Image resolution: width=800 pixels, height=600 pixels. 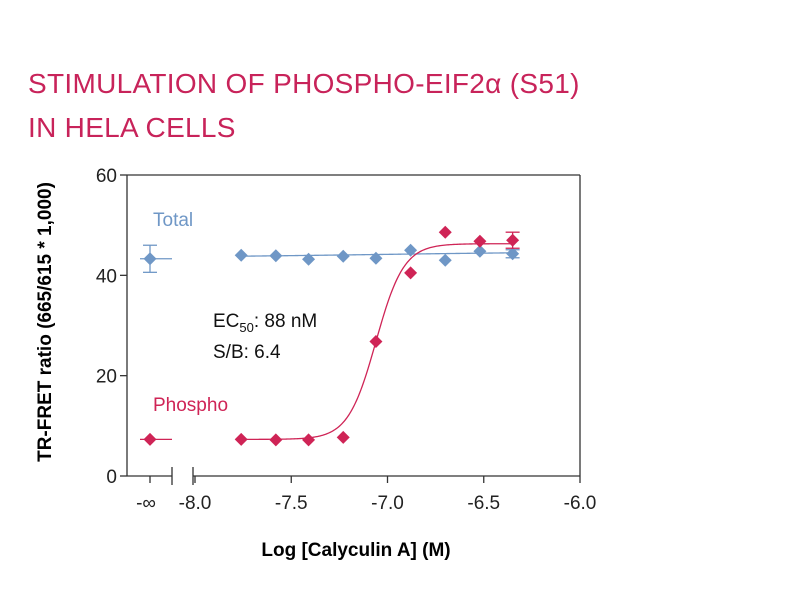 What do you see at coordinates (190, 405) in the screenshot?
I see `series-label-phospho: Phospho` at bounding box center [190, 405].